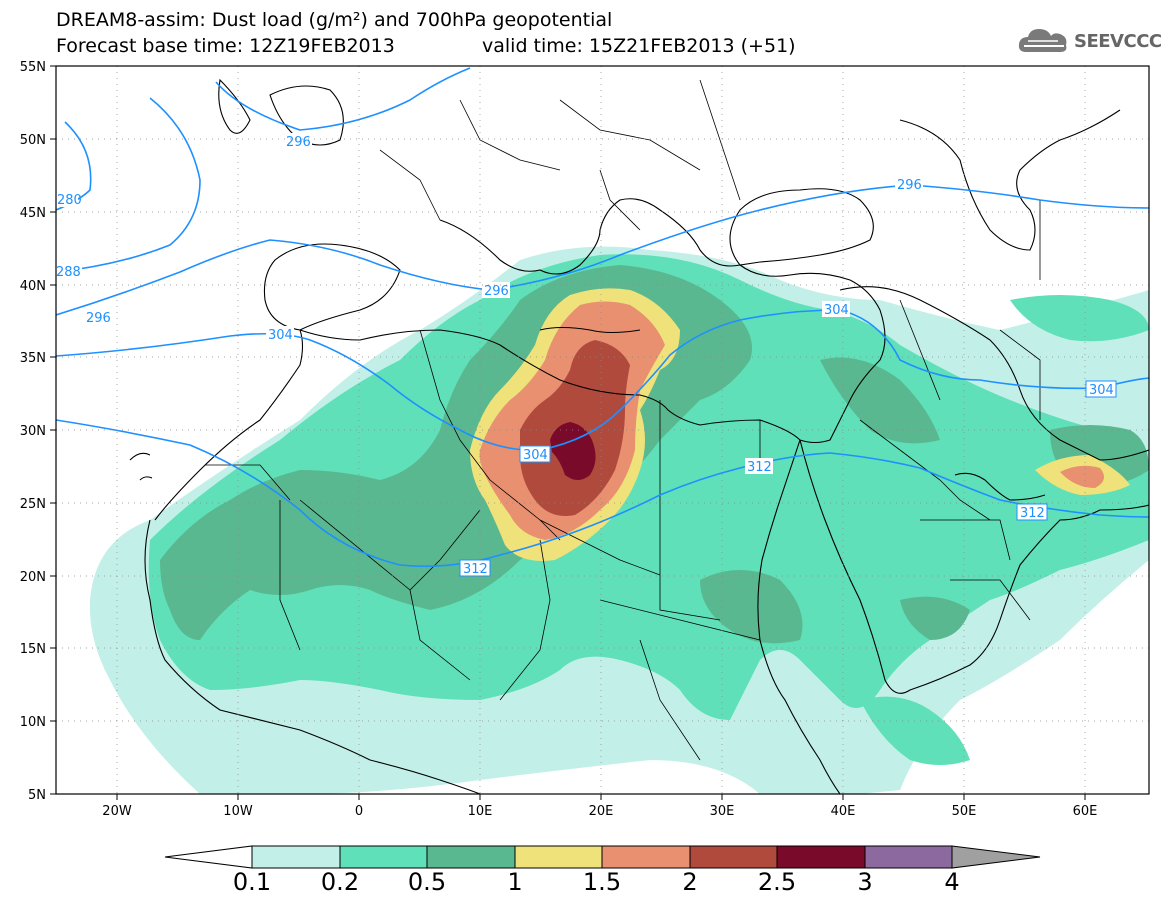  What do you see at coordinates (340, 882) in the screenshot?
I see `colorbar-label: 0.2` at bounding box center [340, 882].